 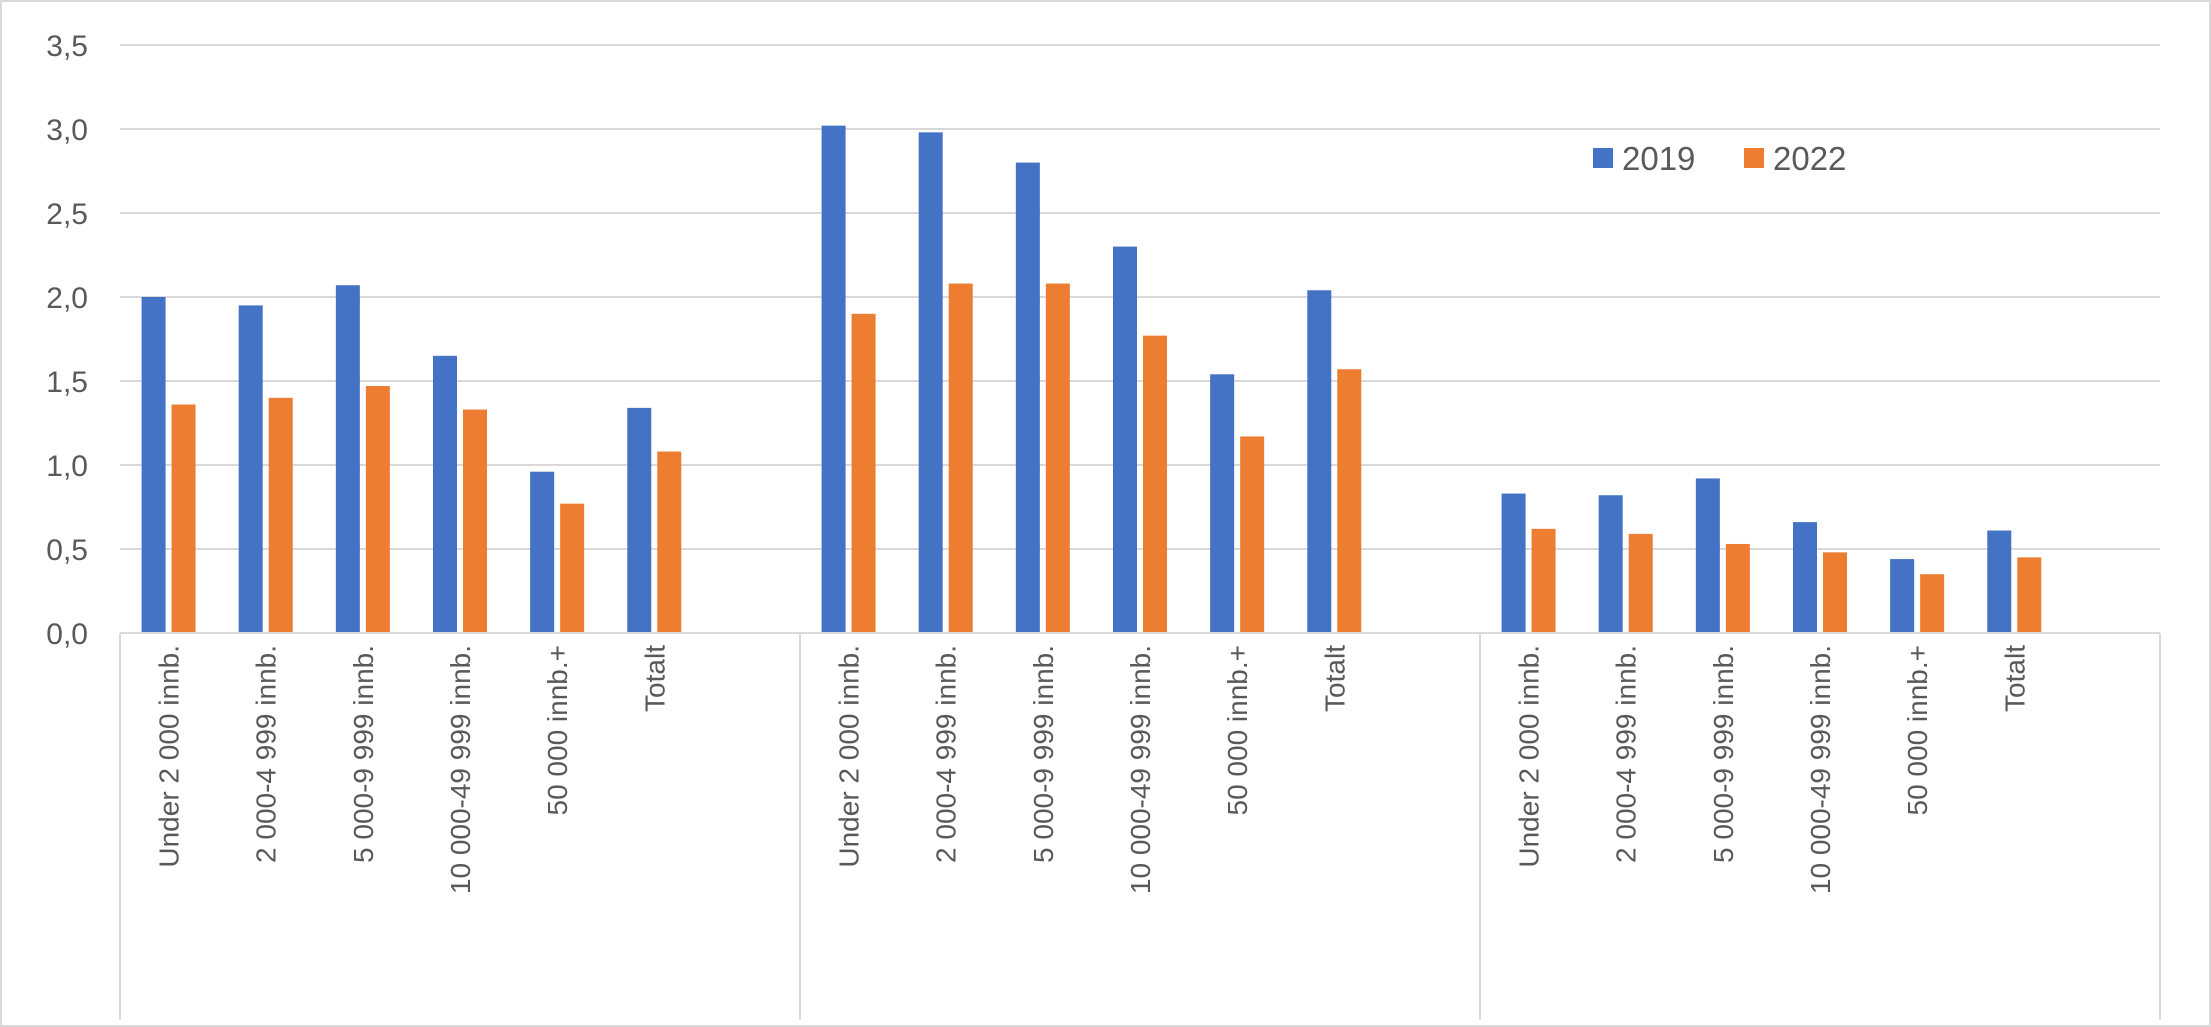 I want to click on legend: 2019 2022, so click(x=1719, y=158).